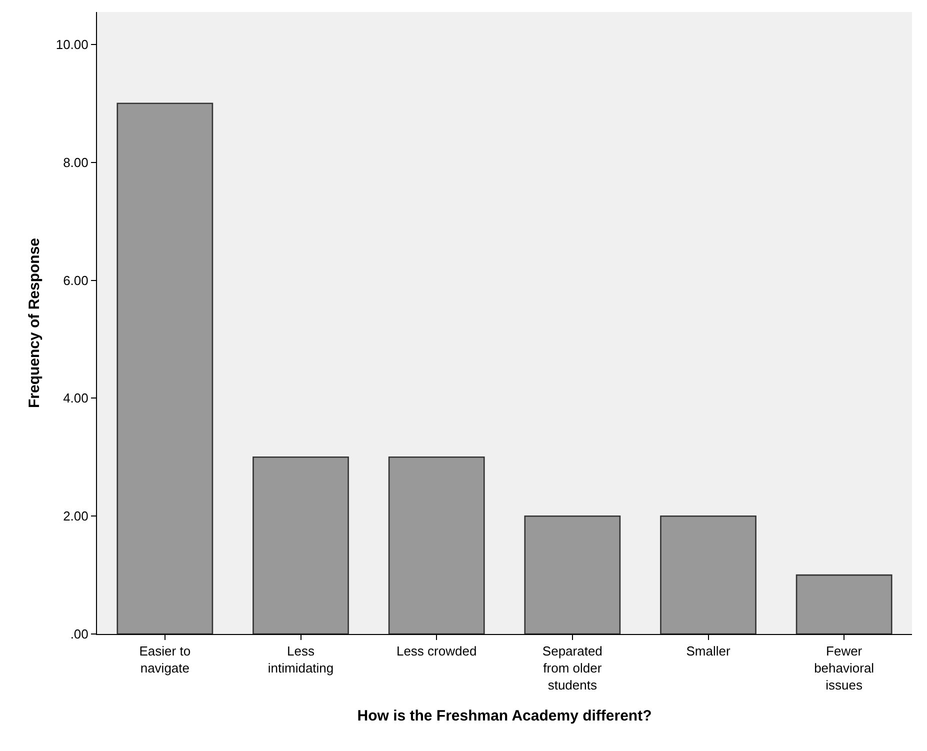 The width and height of the screenshot is (927, 751). I want to click on x-tick-label: Fewer behavioral issues, so click(844, 668).